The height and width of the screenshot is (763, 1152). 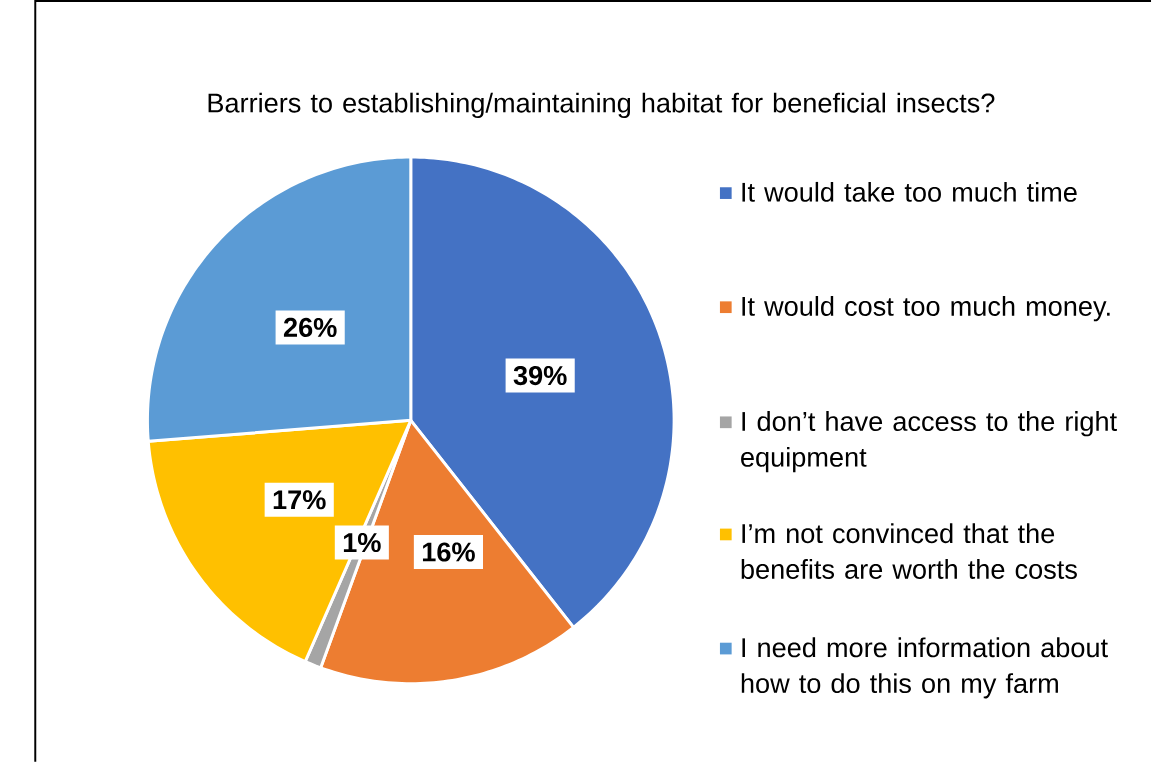 I want to click on chart-title: Barriers to establishing/maintaining habitat for beneficial insects?, so click(x=601, y=105).